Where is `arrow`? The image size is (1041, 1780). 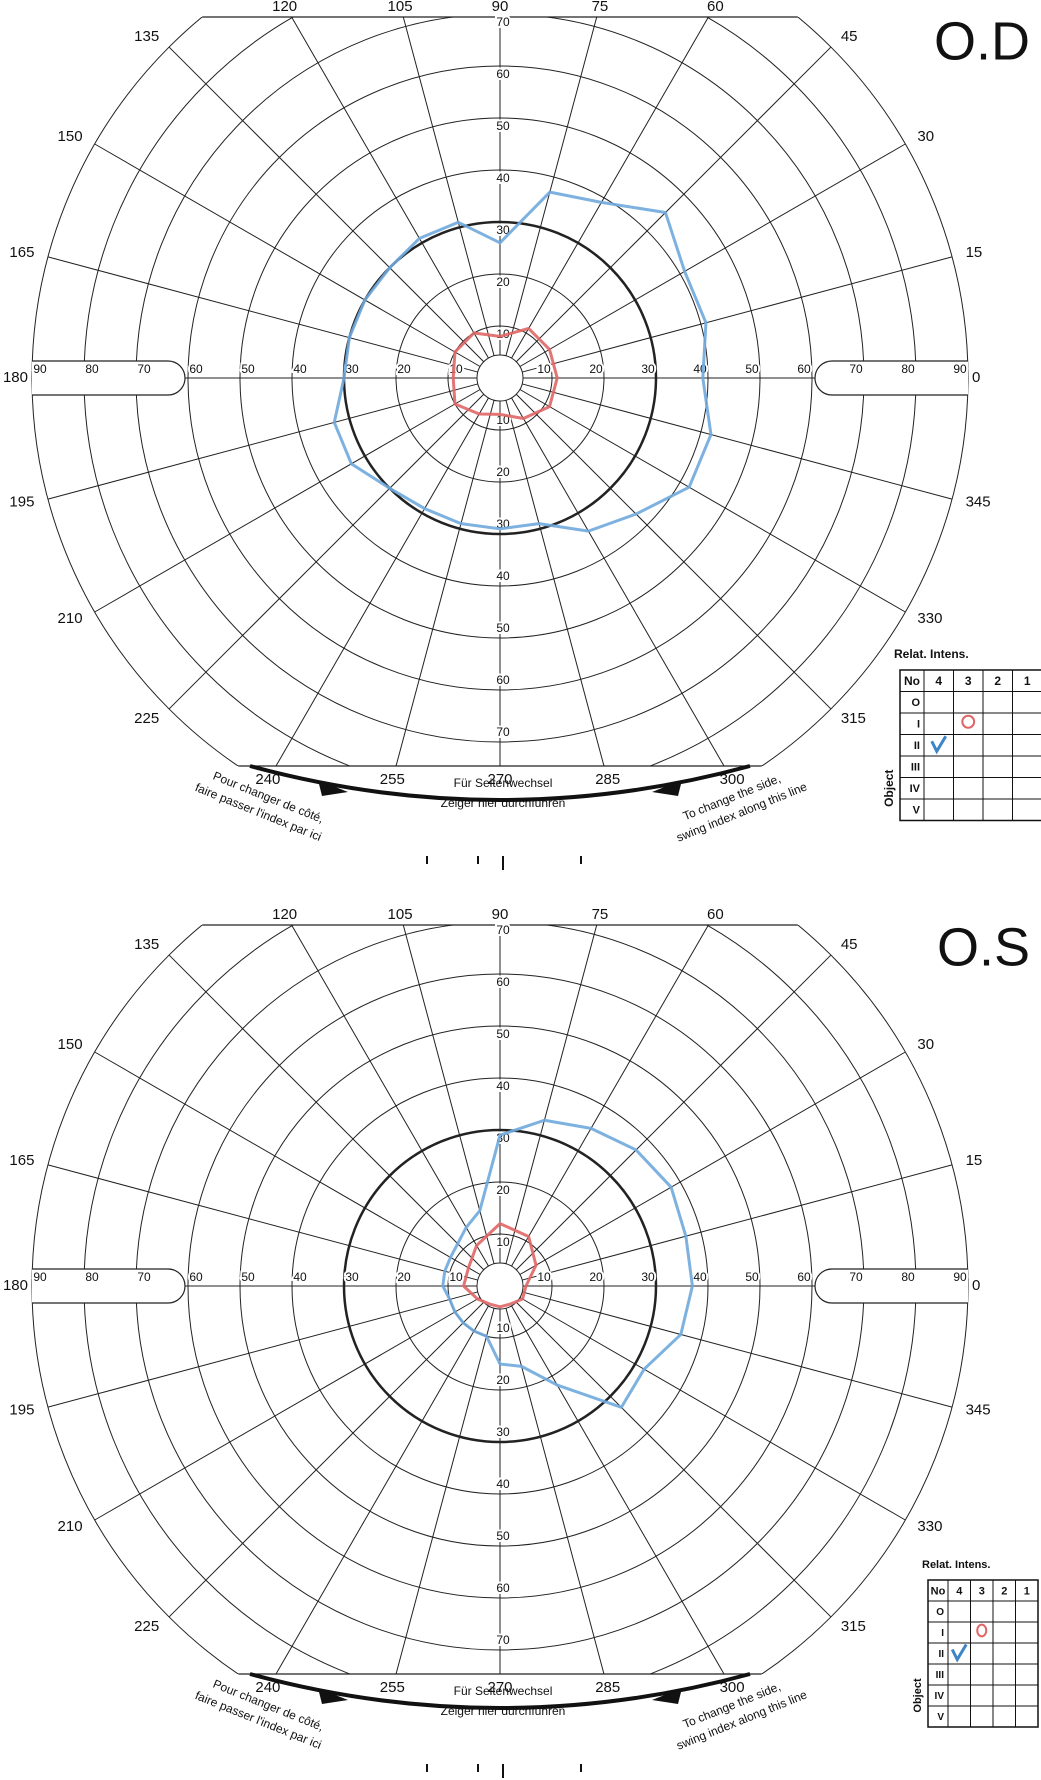
arrow is located at coordinates (667, 1696).